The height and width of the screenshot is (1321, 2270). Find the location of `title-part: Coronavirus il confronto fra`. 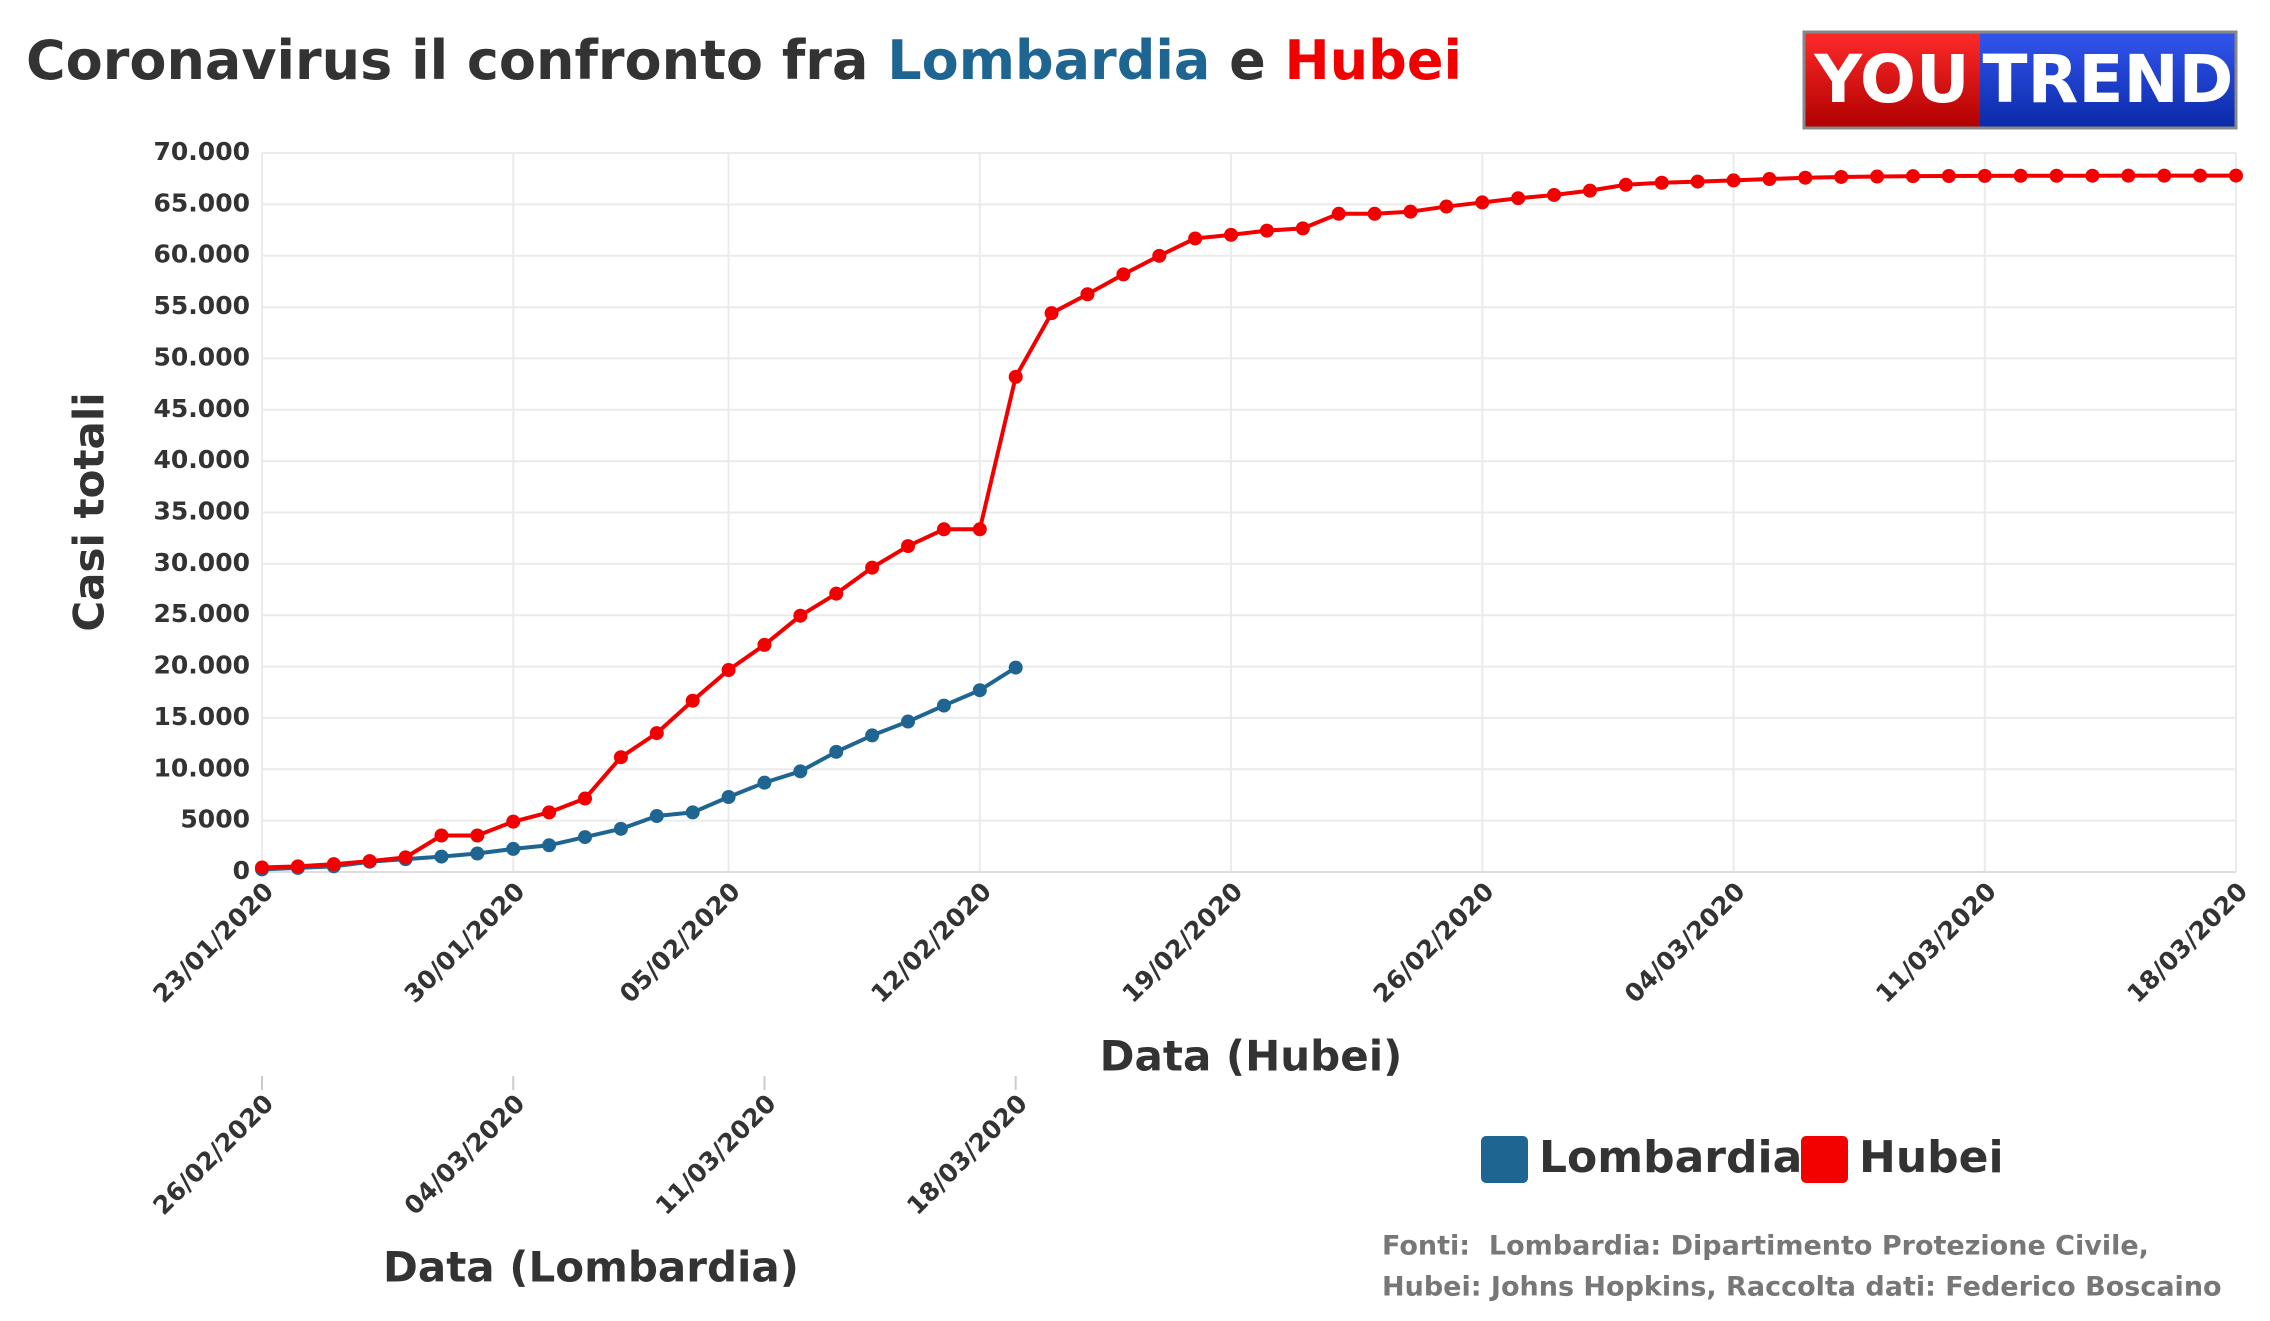

title-part: Coronavirus il confronto fra is located at coordinates (456, 60).